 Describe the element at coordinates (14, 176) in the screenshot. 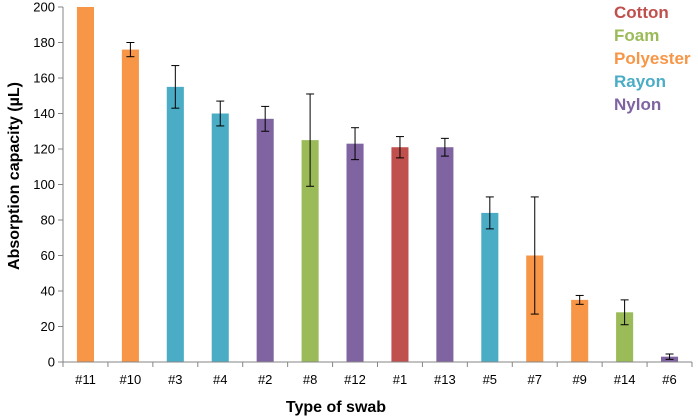

I see `y-axis-title: Absorption capacity (µL)` at that location.